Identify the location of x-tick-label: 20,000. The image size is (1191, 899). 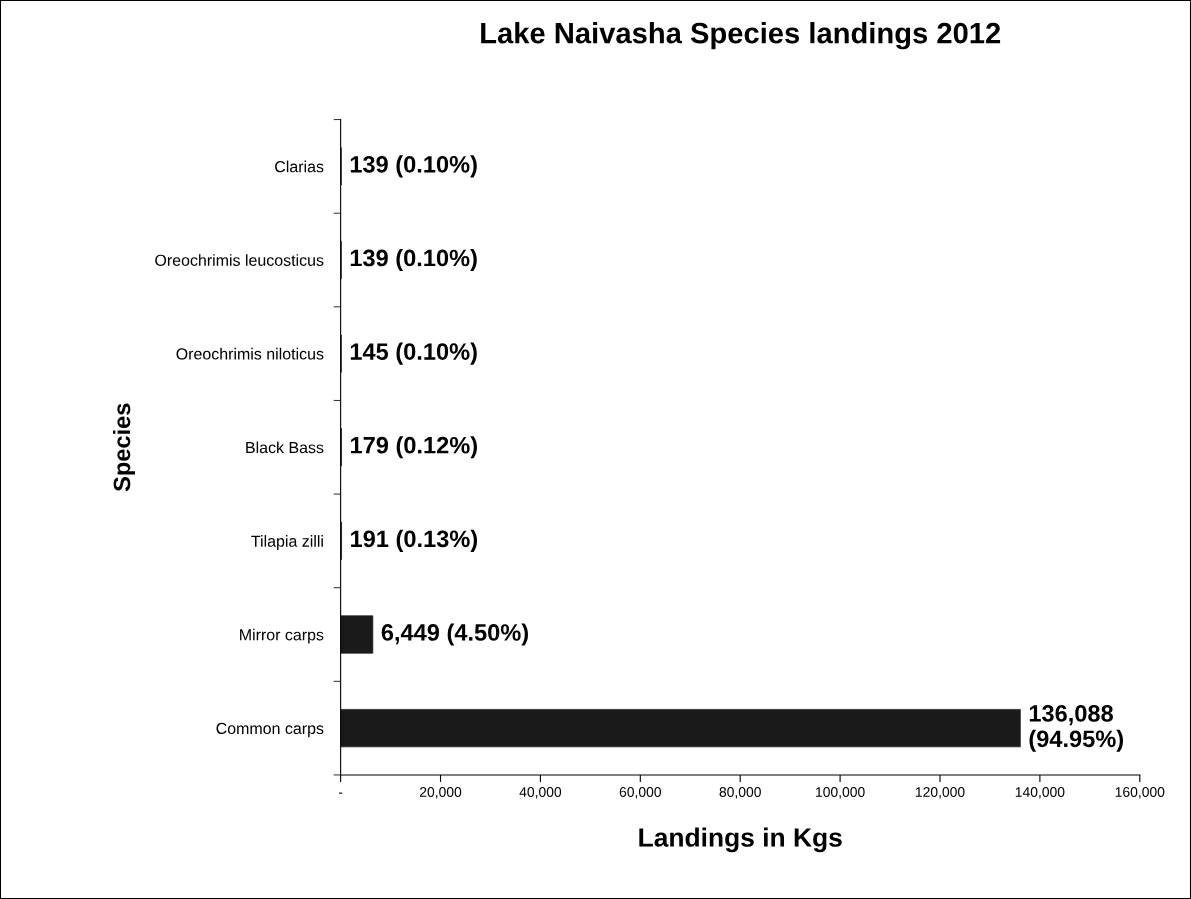
(440, 793).